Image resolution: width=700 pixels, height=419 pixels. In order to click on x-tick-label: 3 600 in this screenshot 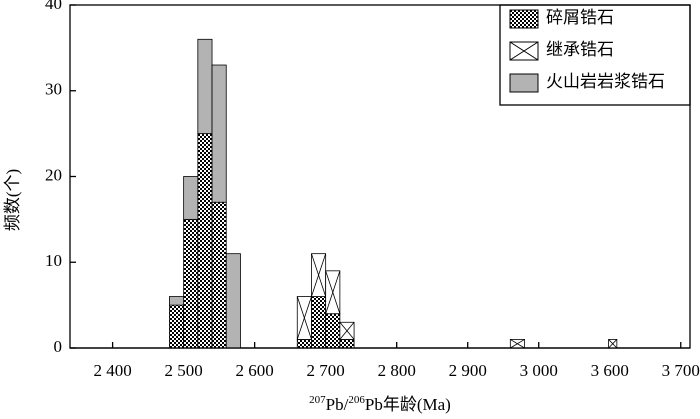, I will do `click(610, 370)`.